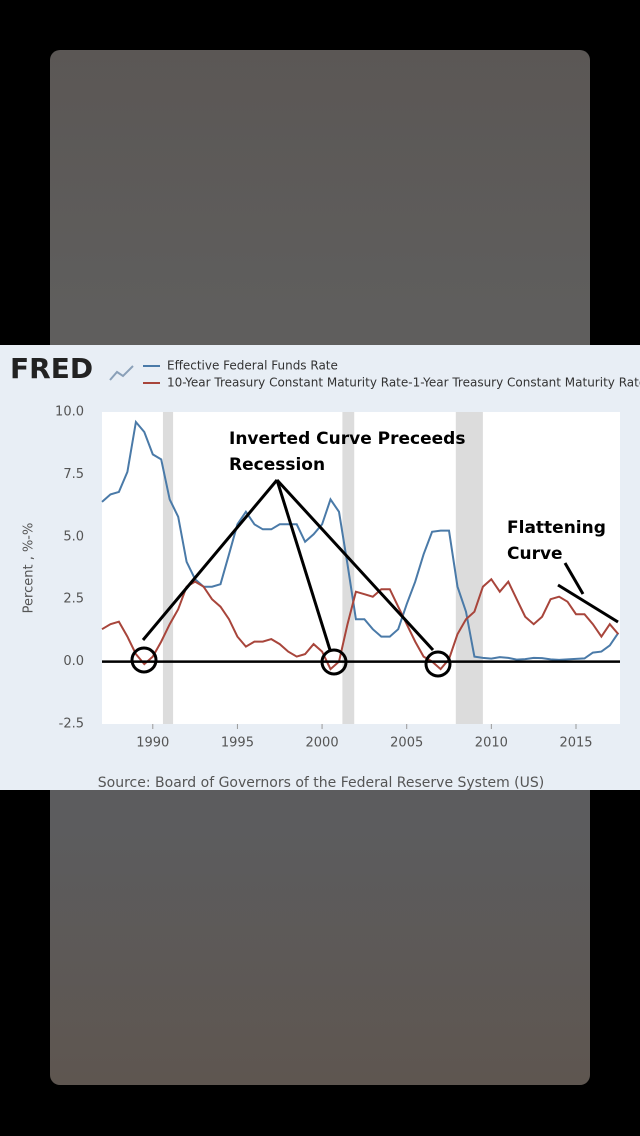 The width and height of the screenshot is (640, 1136). Describe the element at coordinates (575, 743) in the screenshot. I see `x-tick-label: 2015` at that location.